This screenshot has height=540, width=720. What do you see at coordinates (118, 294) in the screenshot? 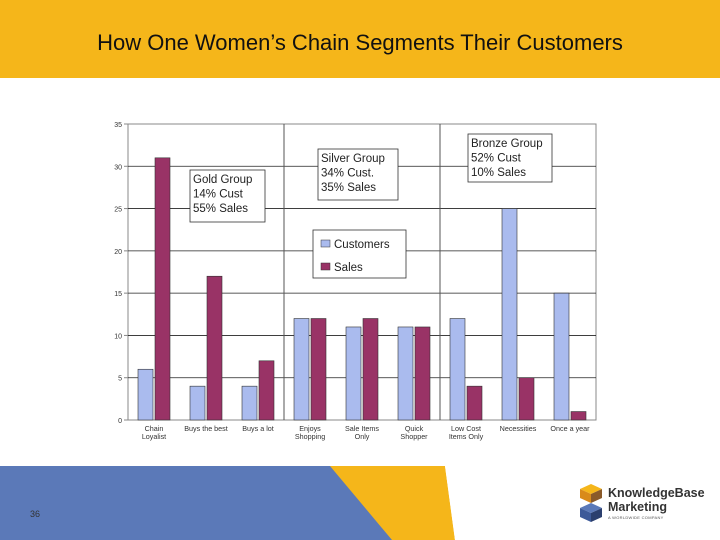
I see `y-tick-label: 15` at bounding box center [118, 294].